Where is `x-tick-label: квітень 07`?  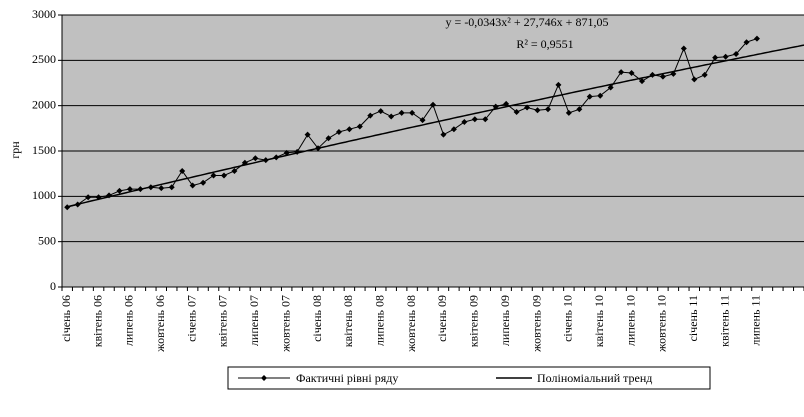
x-tick-label: квітень 07 is located at coordinates (223, 321).